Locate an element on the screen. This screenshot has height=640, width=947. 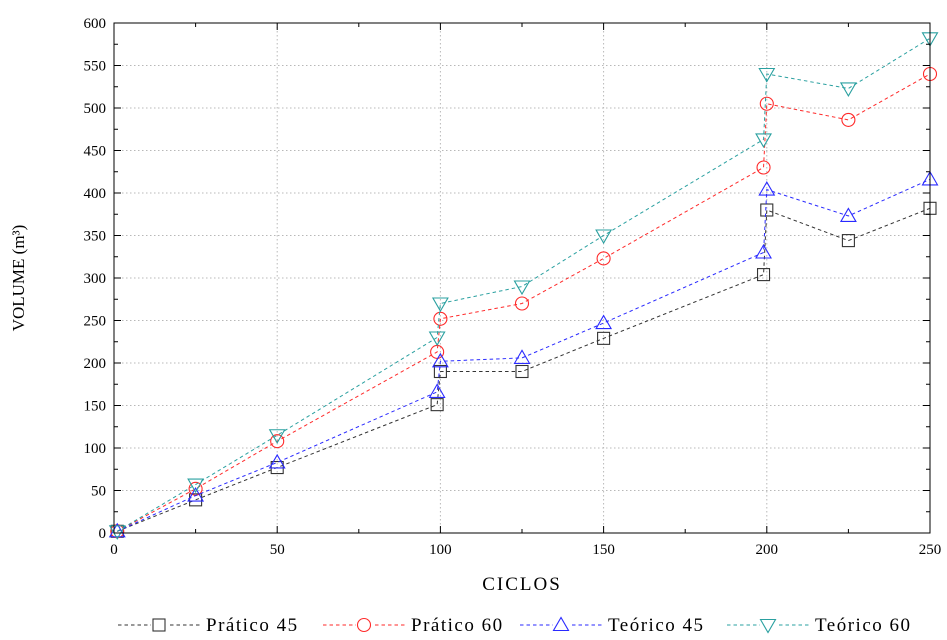
x-tick-label: 50 is located at coordinates (277, 550).